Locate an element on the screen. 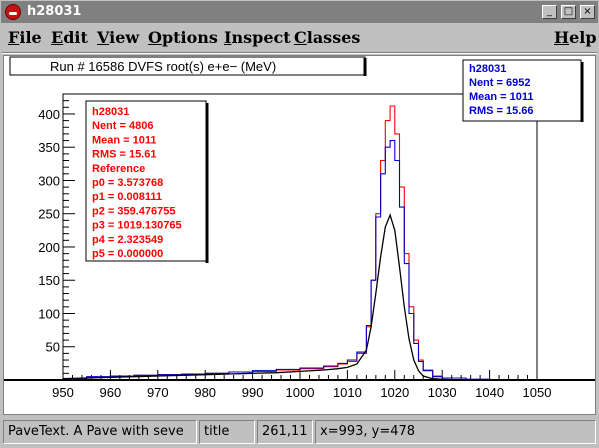 This screenshot has width=599, height=448. menu-file: File is located at coordinates (25, 37).